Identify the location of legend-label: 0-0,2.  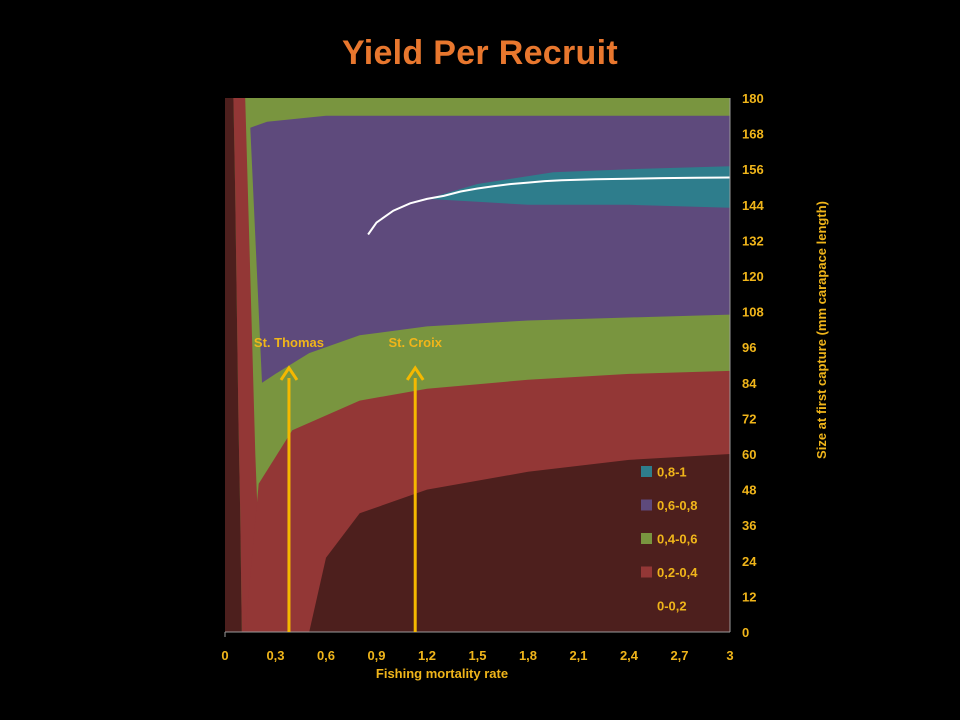
(672, 606).